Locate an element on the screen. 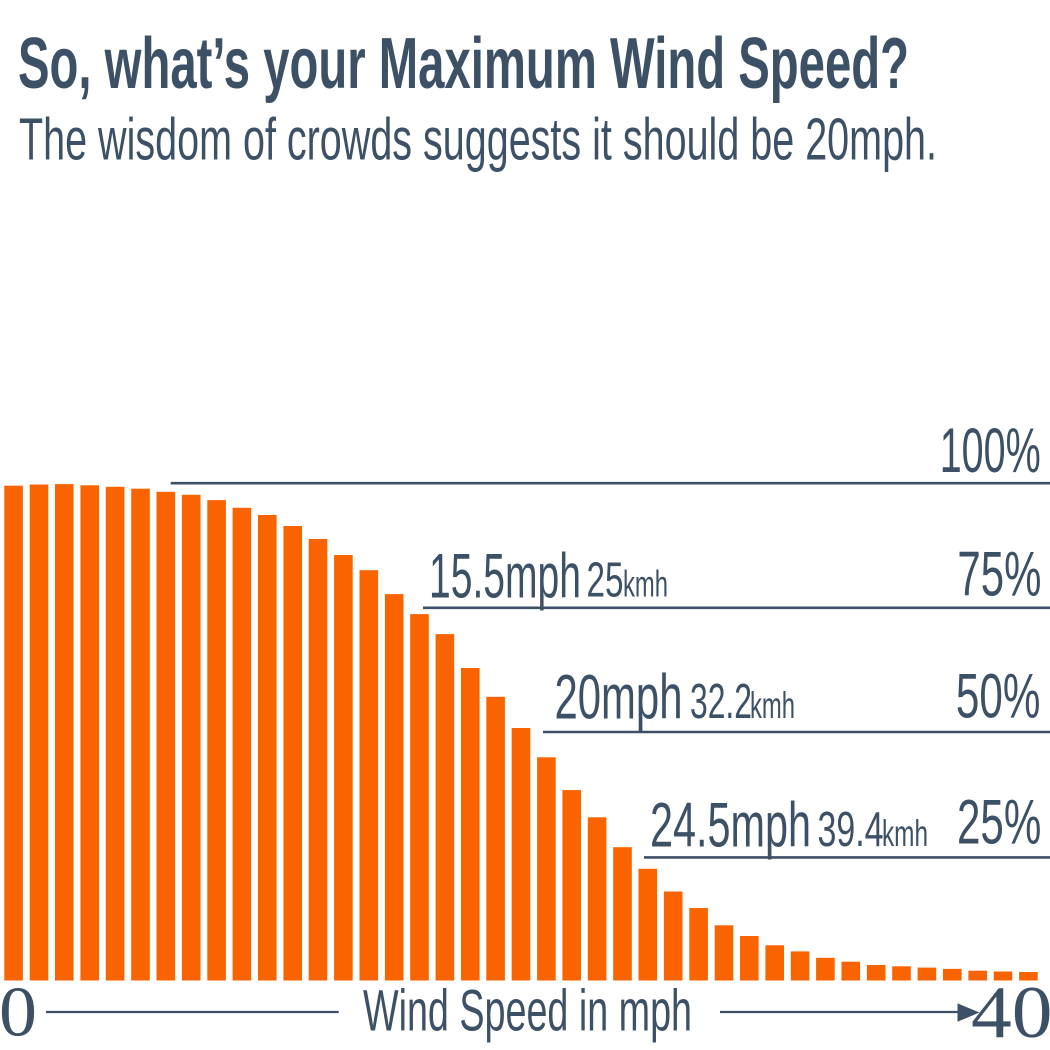 The image size is (1050, 1050). svg-text: 75% is located at coordinates (999, 575).